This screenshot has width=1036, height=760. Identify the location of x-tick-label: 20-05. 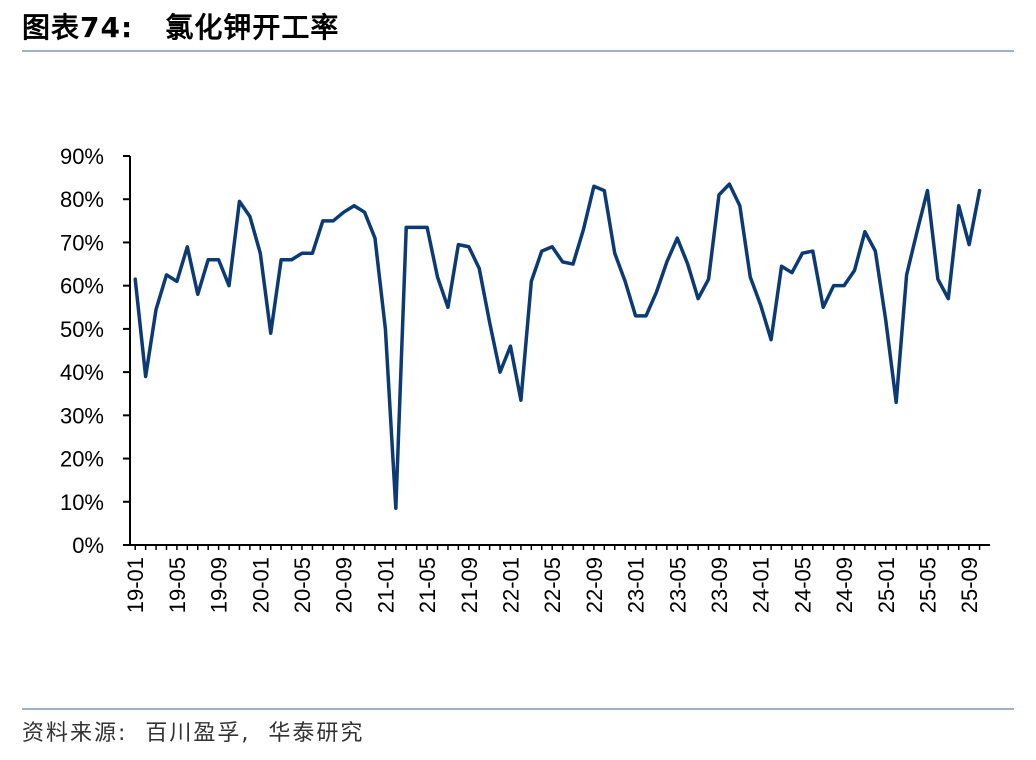
(302, 585).